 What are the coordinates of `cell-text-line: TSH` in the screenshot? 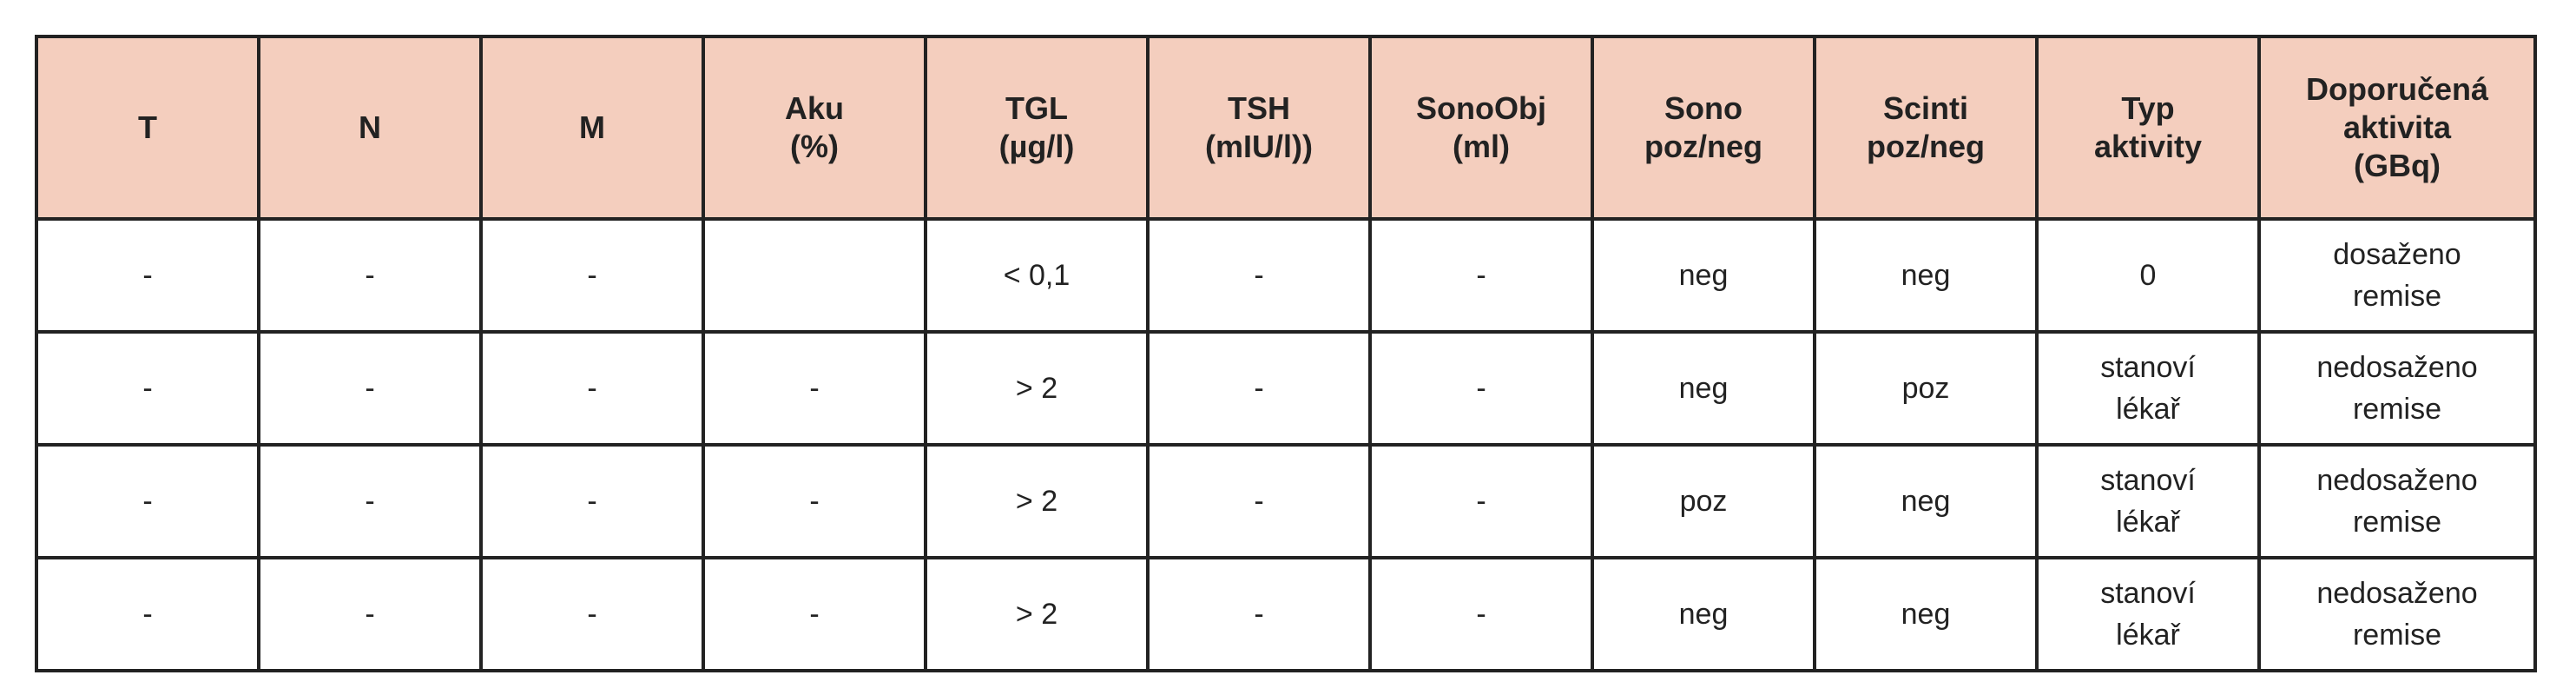 It's located at (1259, 108).